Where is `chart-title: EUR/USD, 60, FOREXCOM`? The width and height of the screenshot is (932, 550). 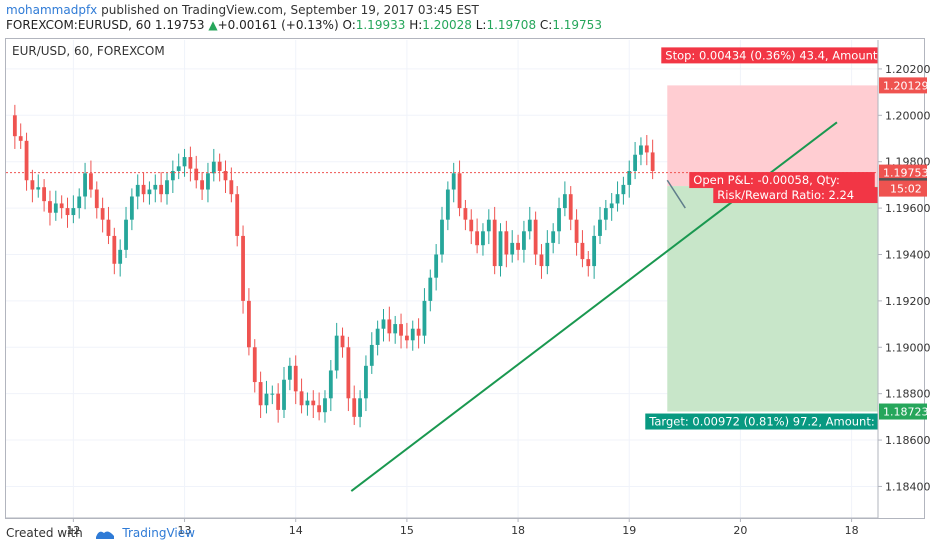 chart-title: EUR/USD, 60, FOREXCOM is located at coordinates (88, 51).